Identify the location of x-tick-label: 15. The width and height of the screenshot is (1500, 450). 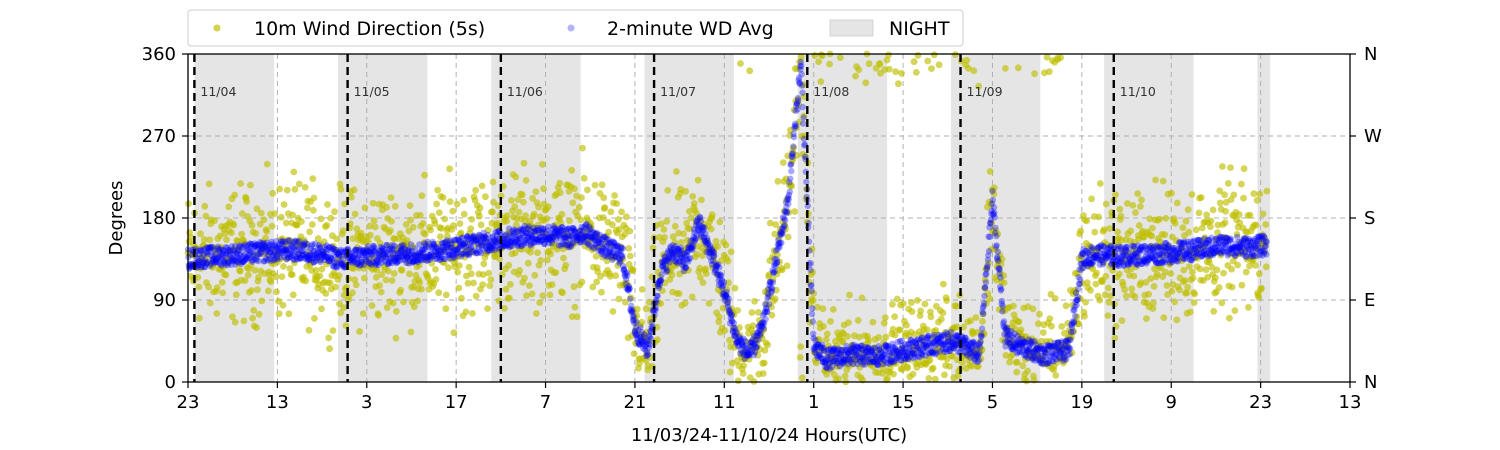
(903, 402).